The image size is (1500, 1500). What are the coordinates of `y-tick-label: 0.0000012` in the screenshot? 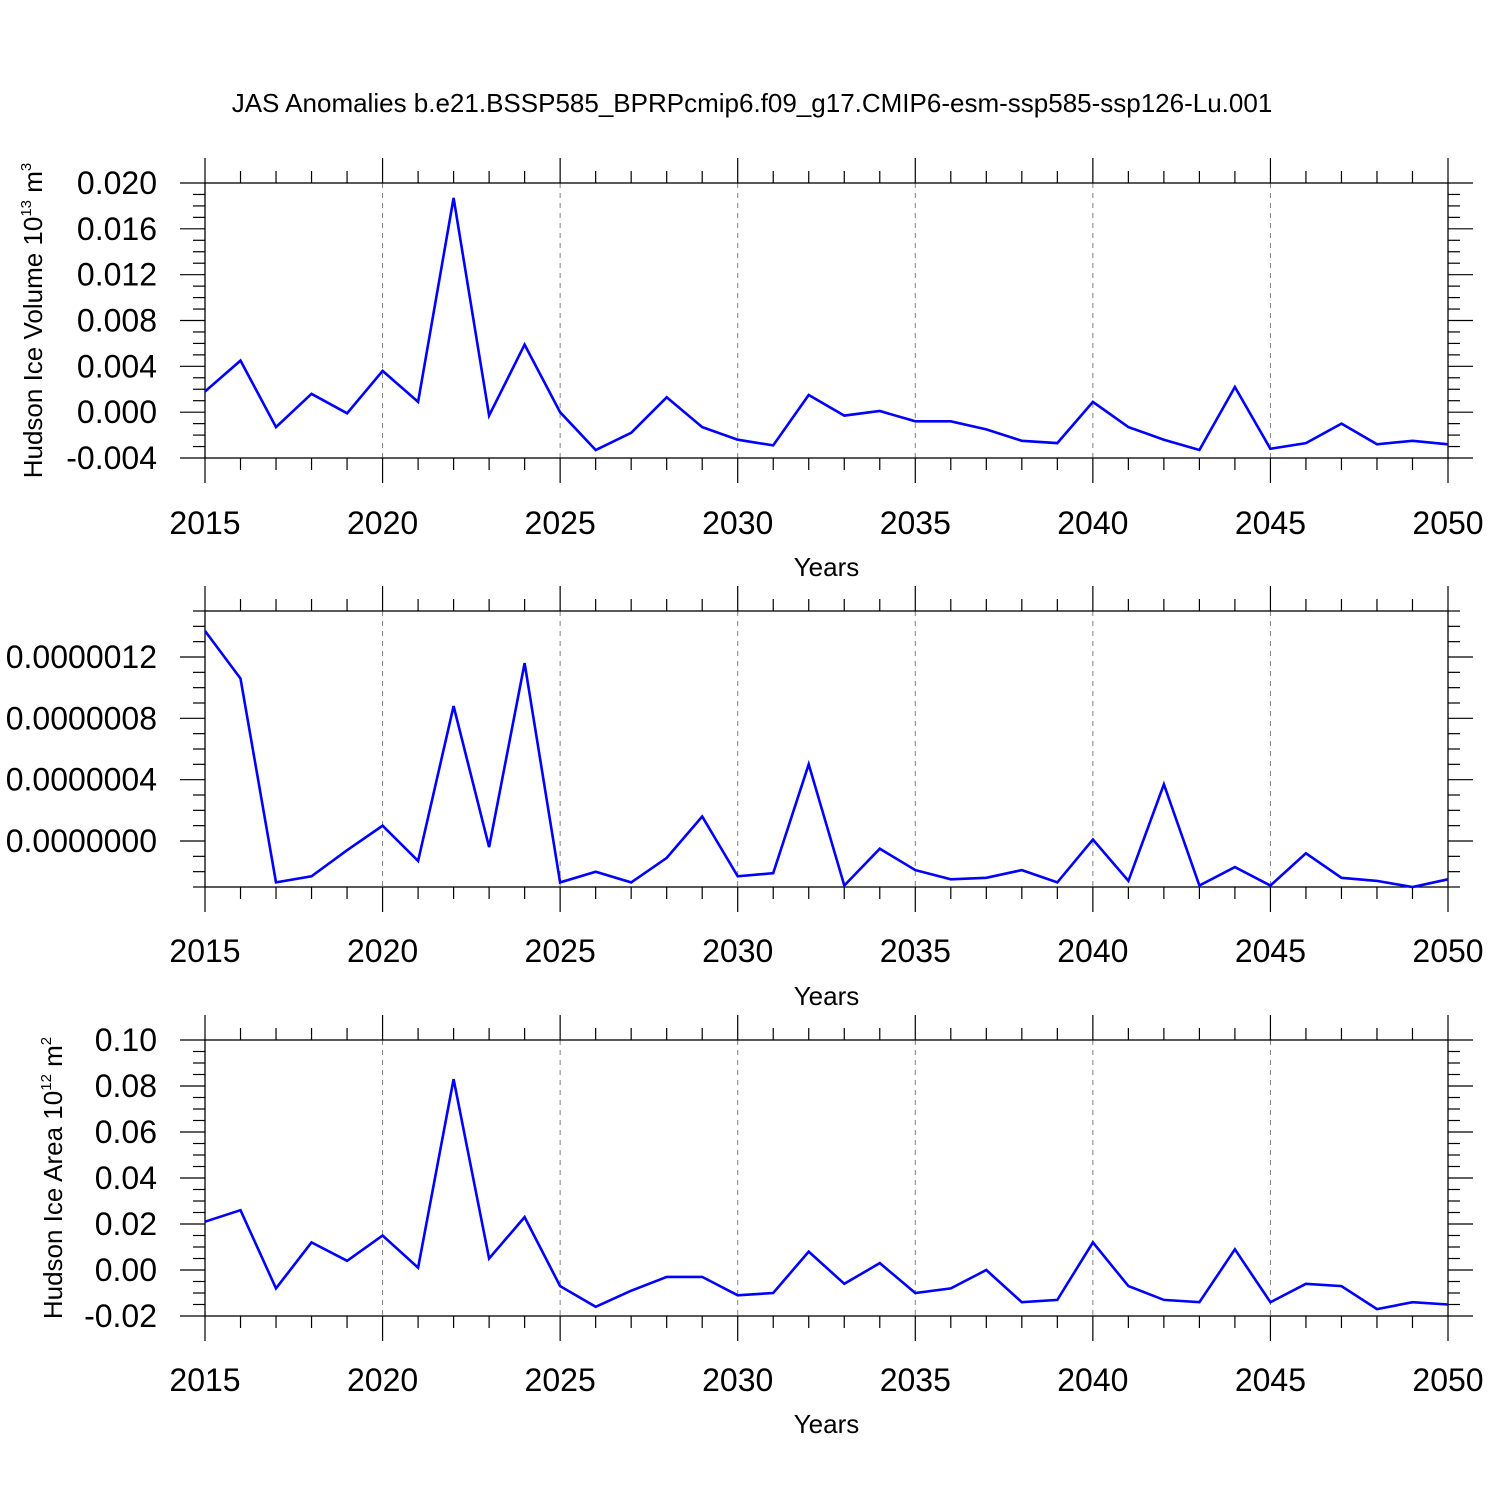 It's located at (81, 657).